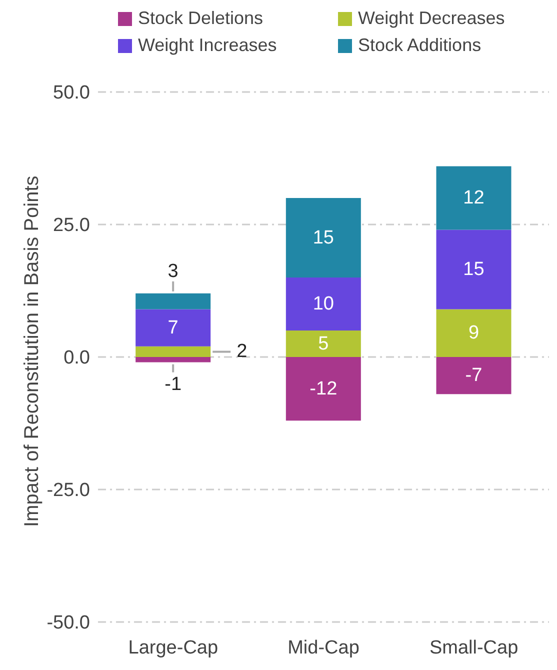 Image resolution: width=557 pixels, height=670 pixels. Describe the element at coordinates (173, 384) in the screenshot. I see `data-label: -1` at that location.